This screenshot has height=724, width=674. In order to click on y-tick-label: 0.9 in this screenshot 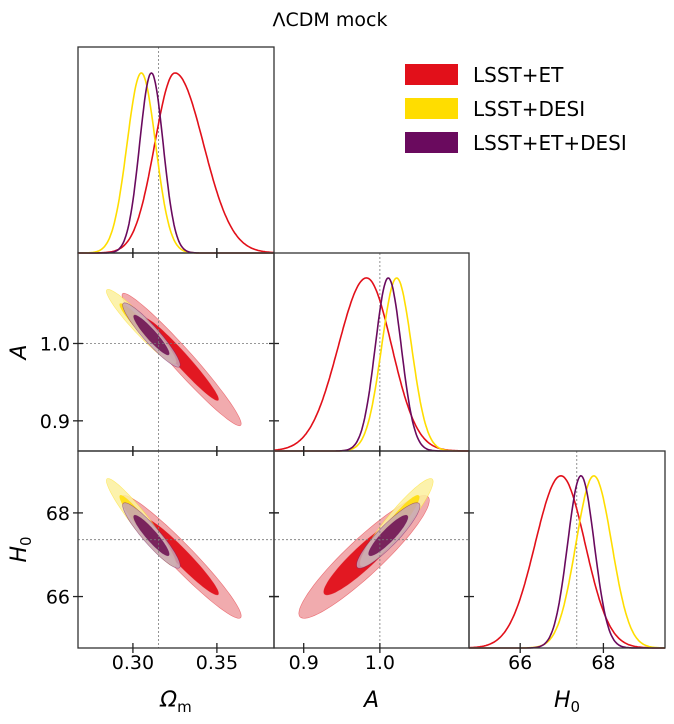, I will do `click(55, 422)`.